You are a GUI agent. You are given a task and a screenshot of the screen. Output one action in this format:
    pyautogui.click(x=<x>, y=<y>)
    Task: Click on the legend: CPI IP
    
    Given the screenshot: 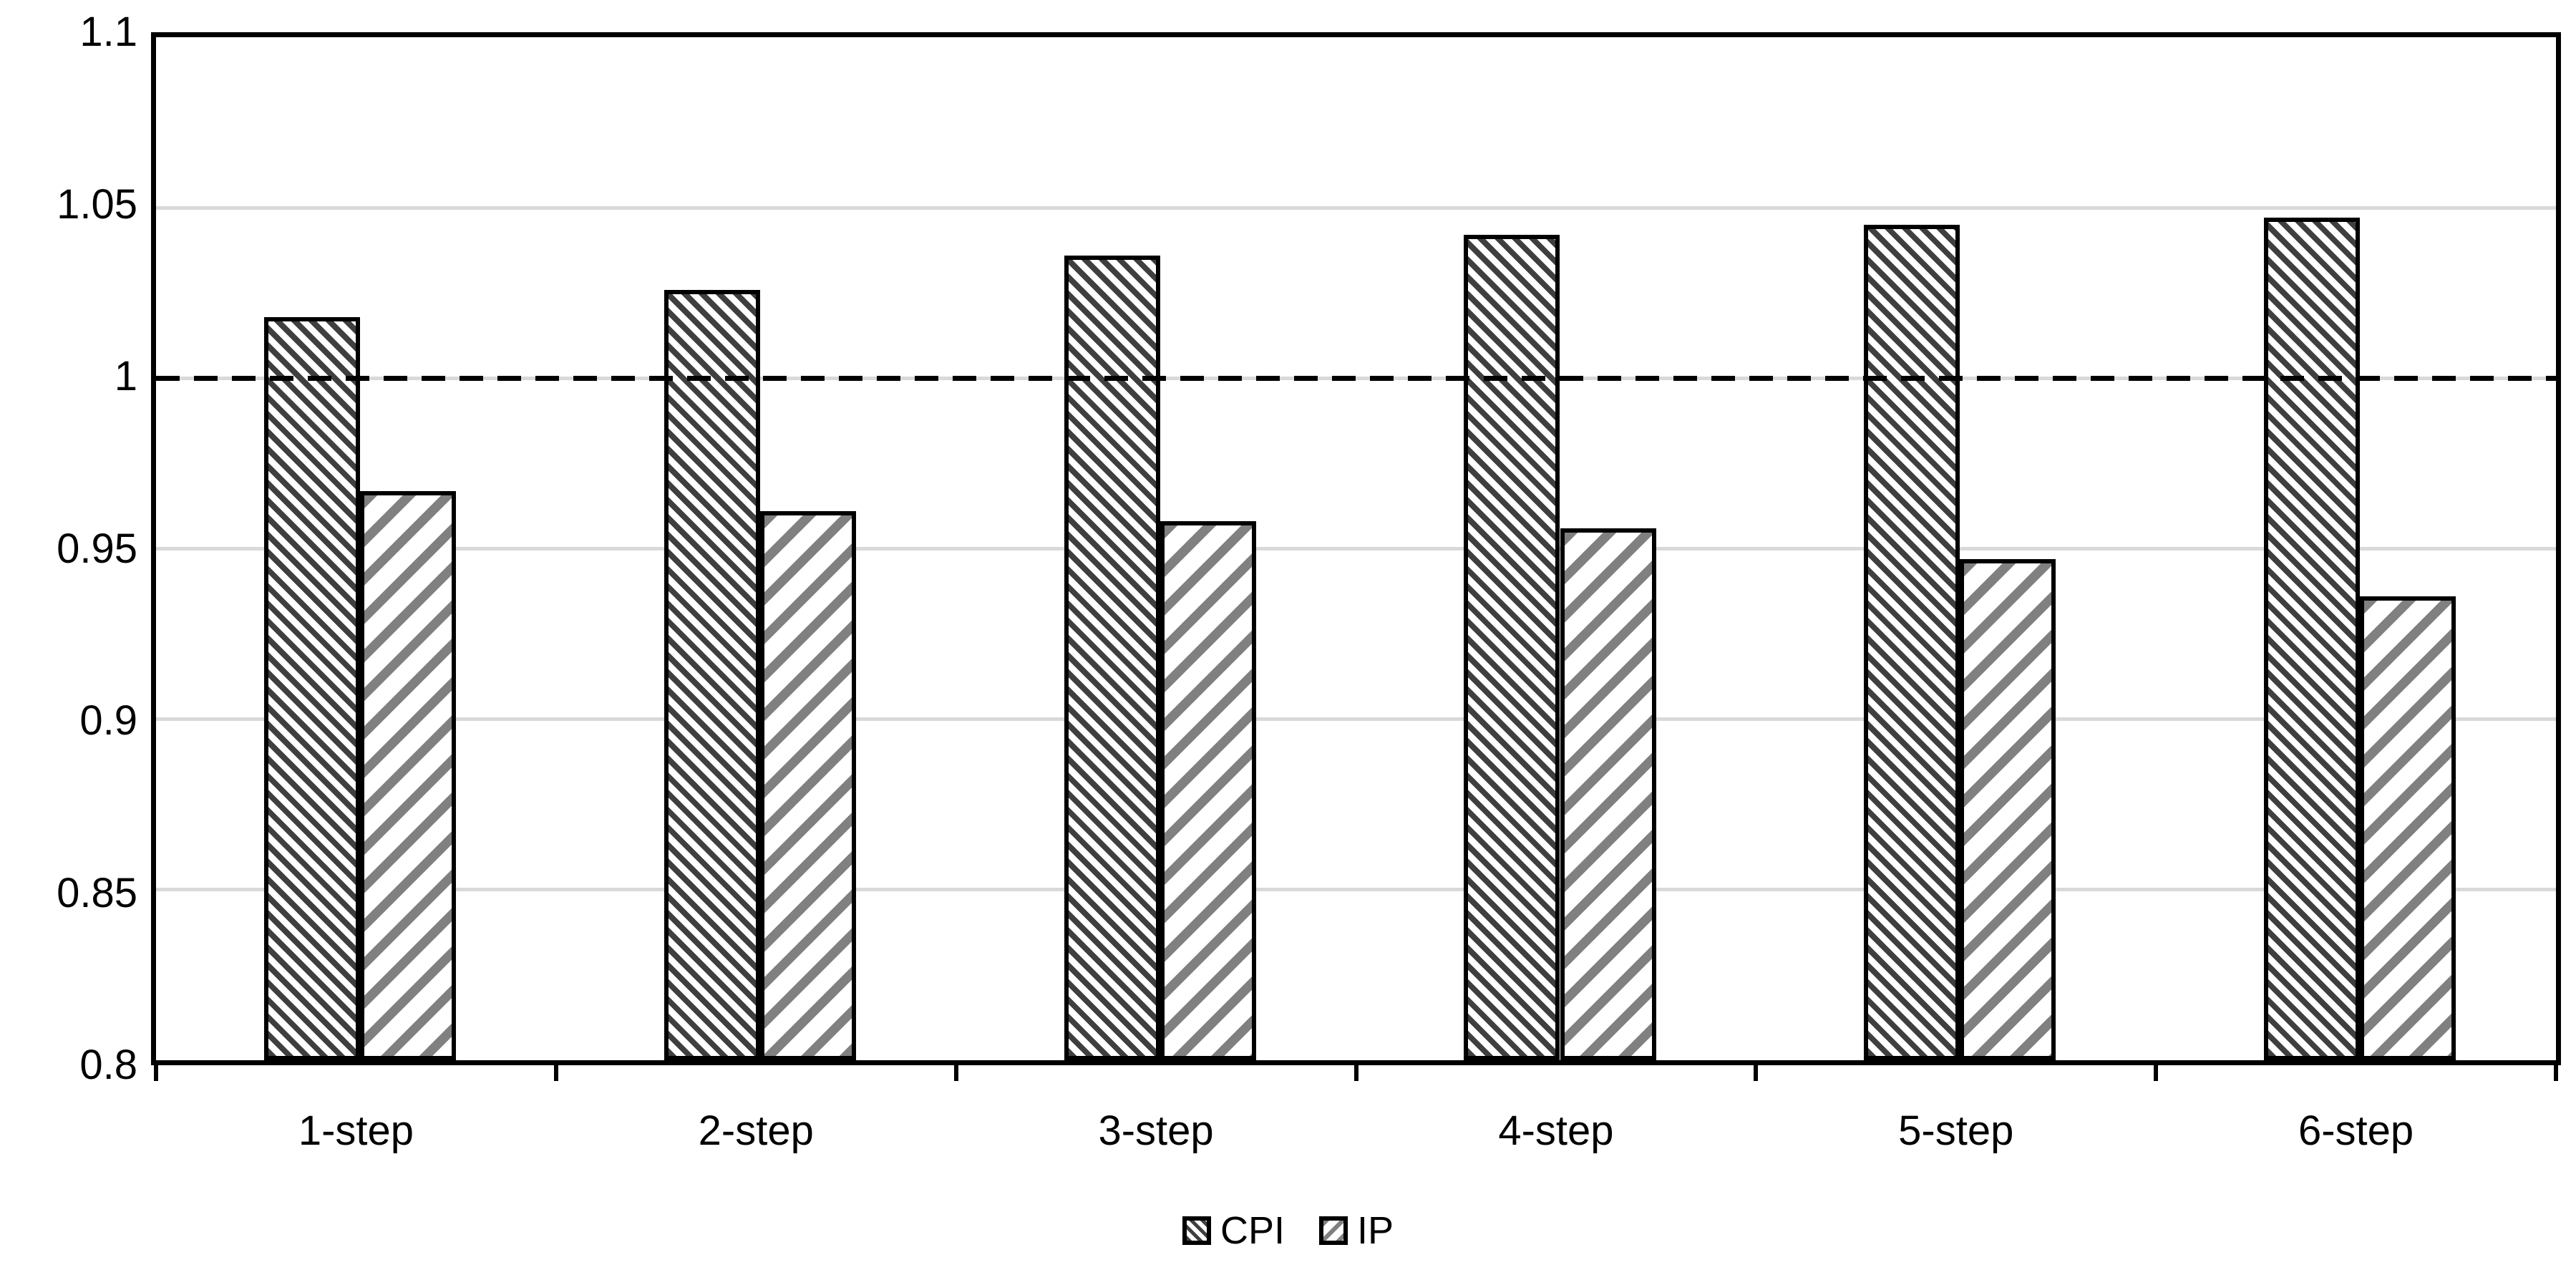 What is the action you would take?
    pyautogui.click(x=1288, y=1230)
    